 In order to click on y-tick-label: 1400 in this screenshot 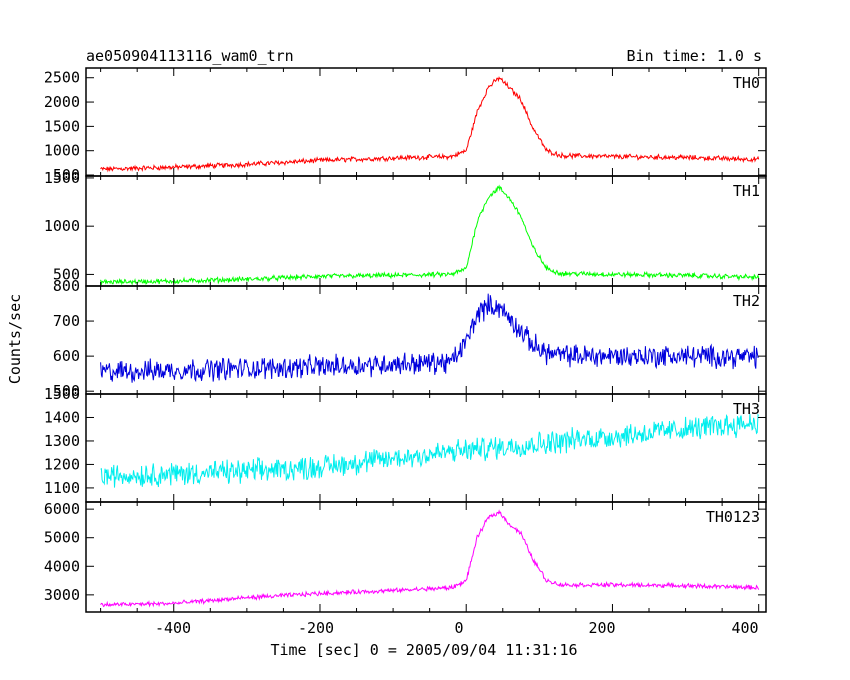, I will do `click(62, 417)`.